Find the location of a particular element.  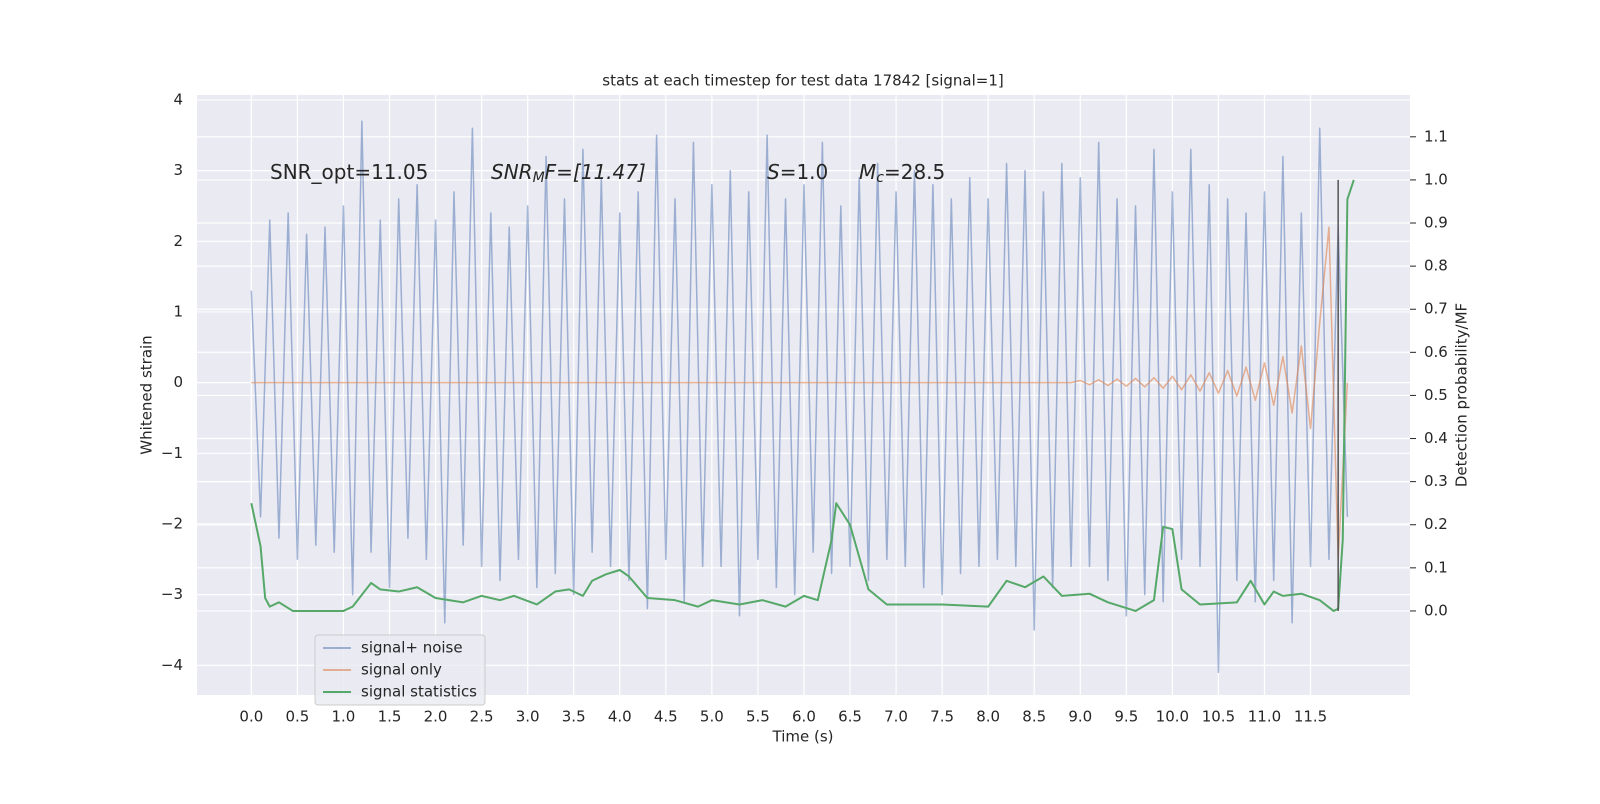

x-tick-label: 1.0 is located at coordinates (344, 717).